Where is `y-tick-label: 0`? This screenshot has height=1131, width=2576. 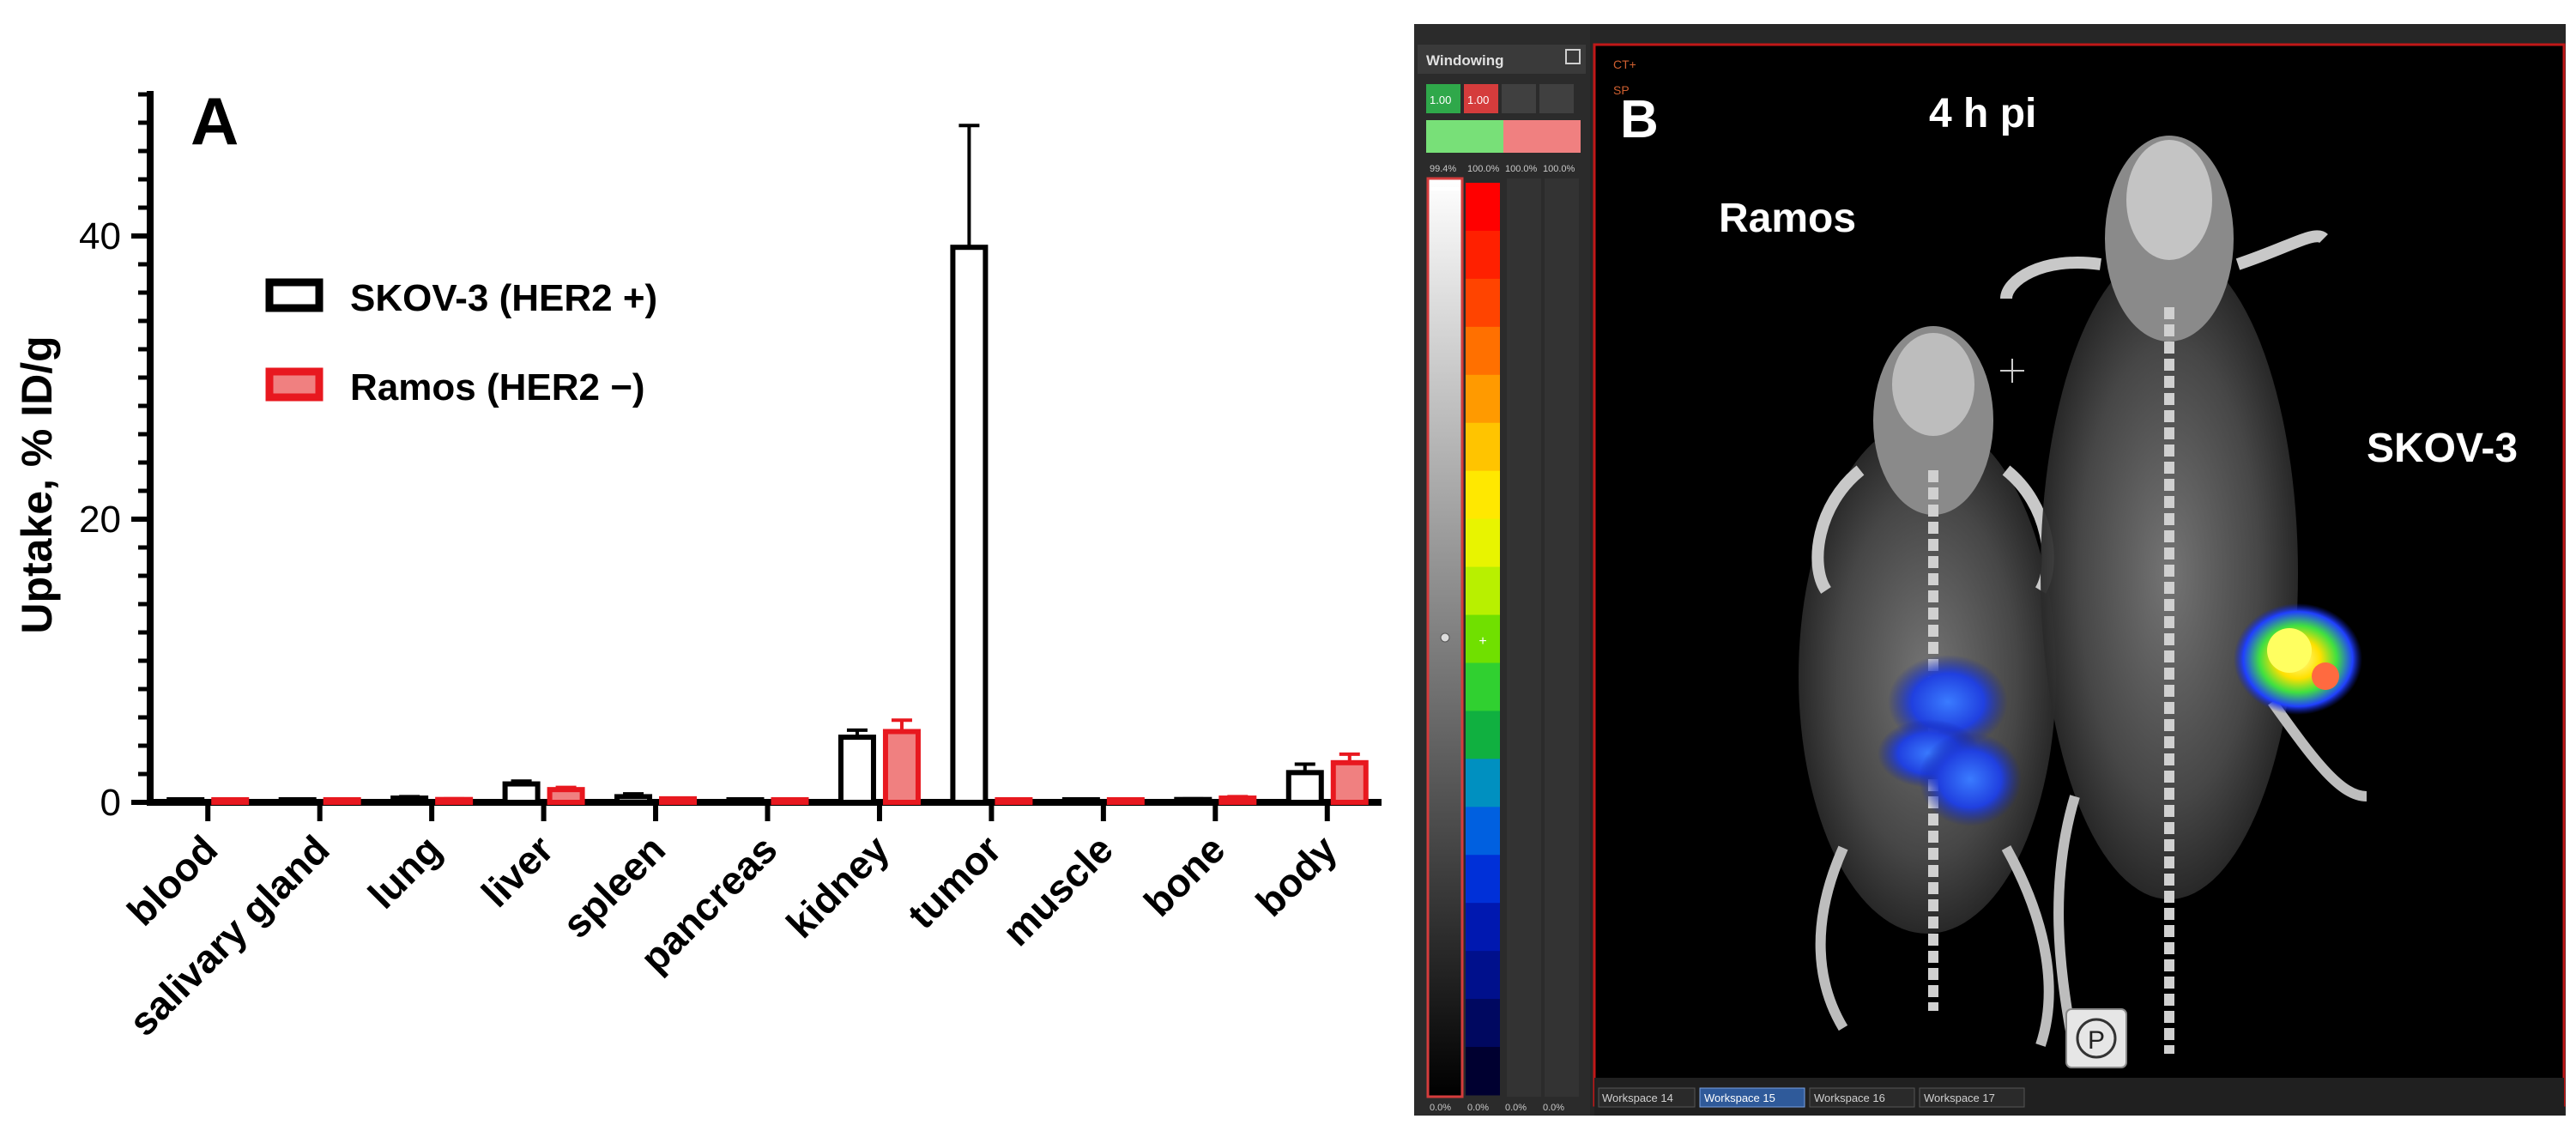 y-tick-label: 0 is located at coordinates (110, 803).